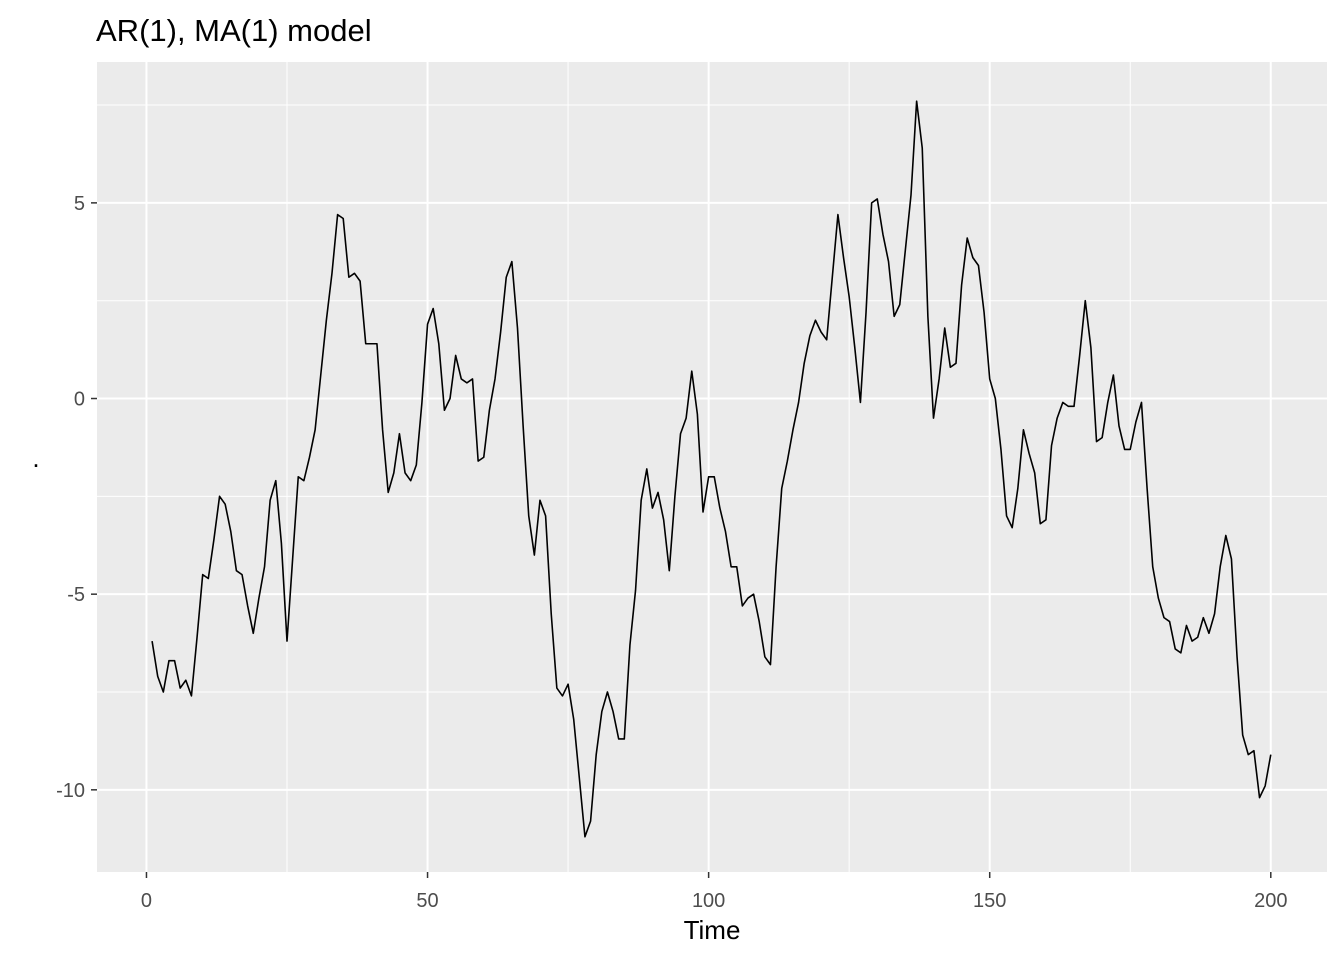 This screenshot has height=960, width=1344. I want to click on chart-title: AR(1), MA(1) model, so click(234, 30).